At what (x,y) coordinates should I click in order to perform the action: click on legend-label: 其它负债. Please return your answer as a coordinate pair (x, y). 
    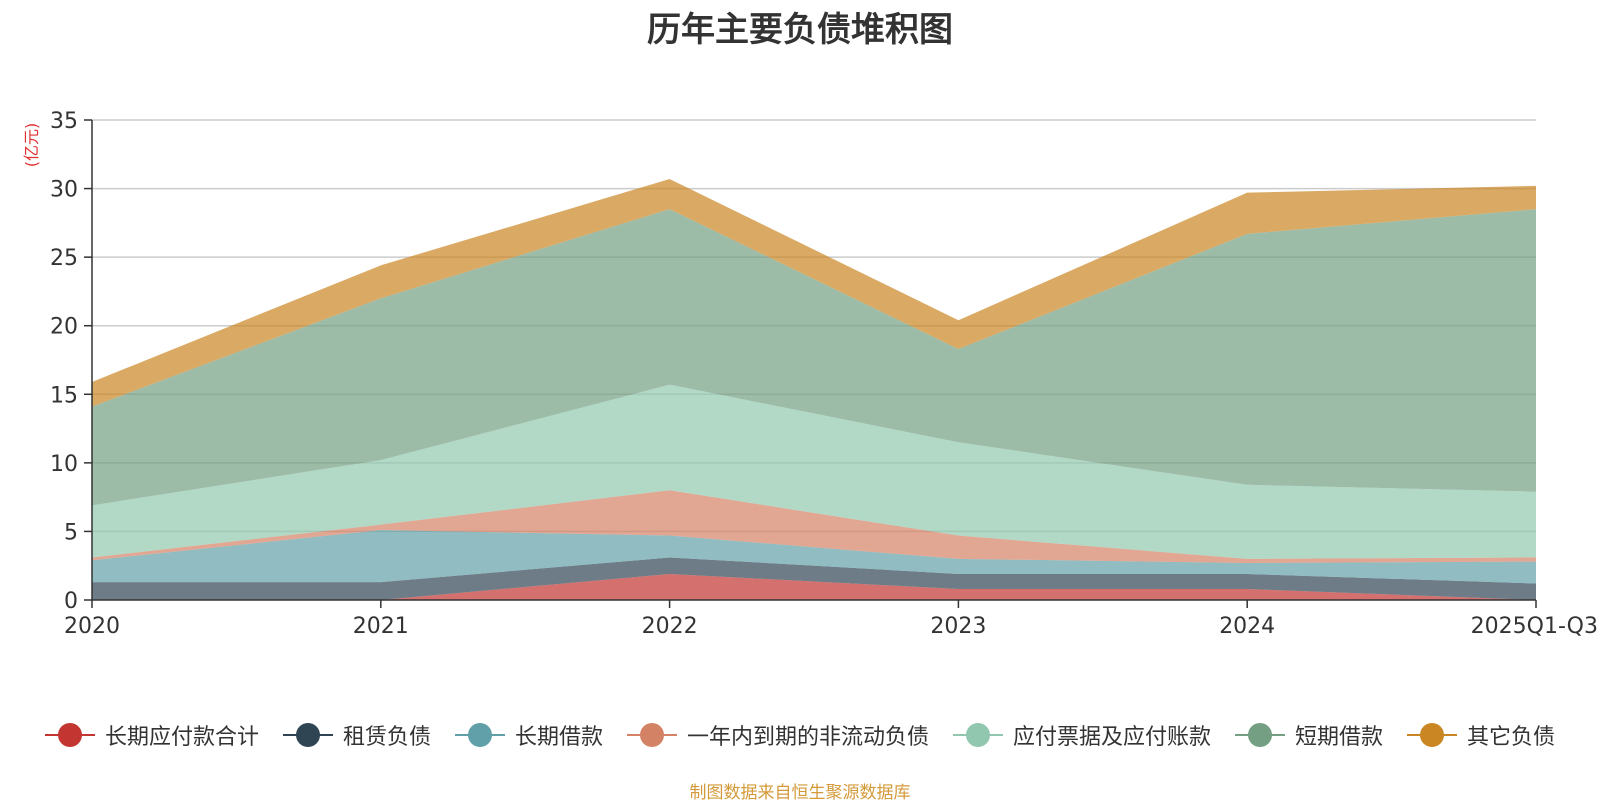
    Looking at the image, I should click on (1511, 737).